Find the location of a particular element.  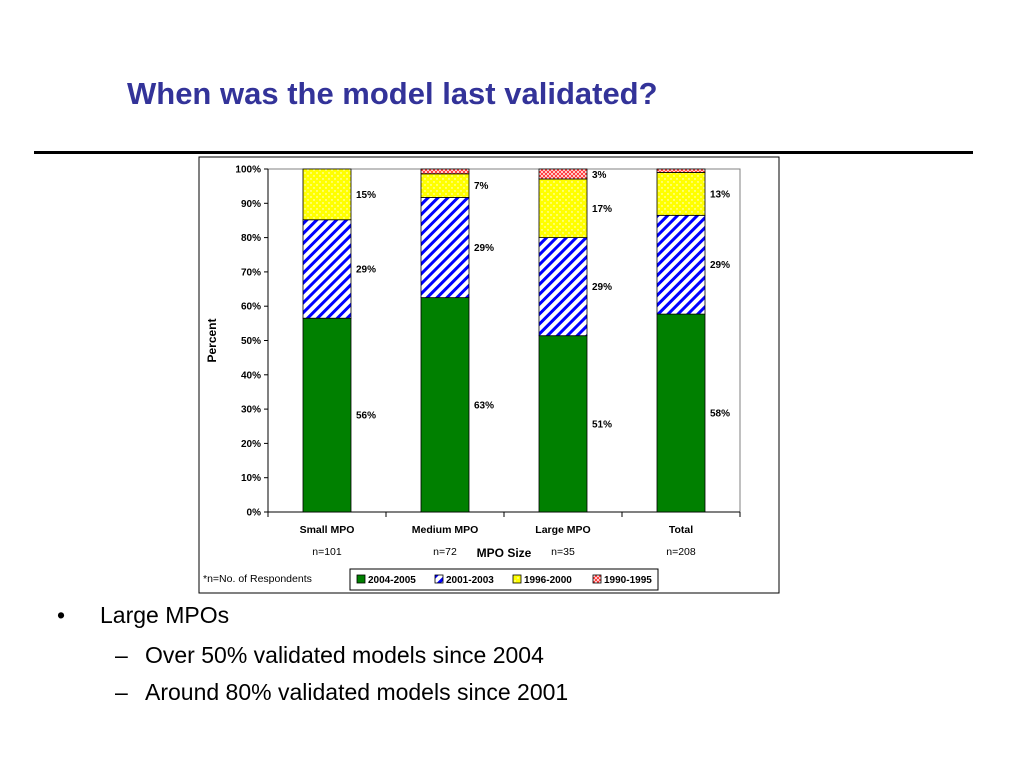

data-label: 15% is located at coordinates (366, 195).